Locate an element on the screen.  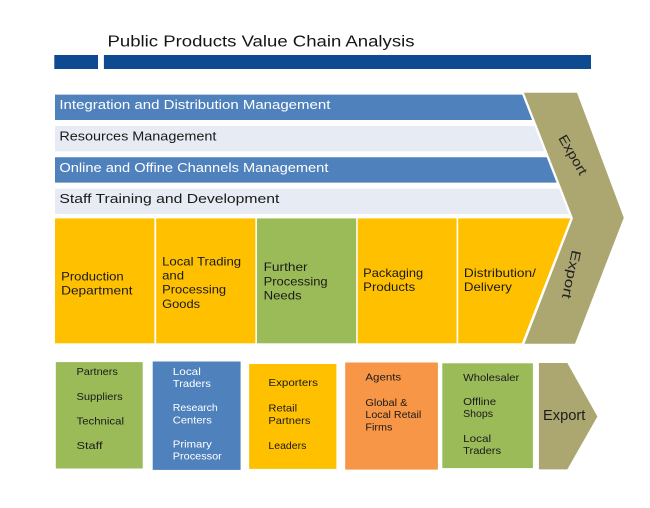
svg-text: Packaging is located at coordinates (393, 273).